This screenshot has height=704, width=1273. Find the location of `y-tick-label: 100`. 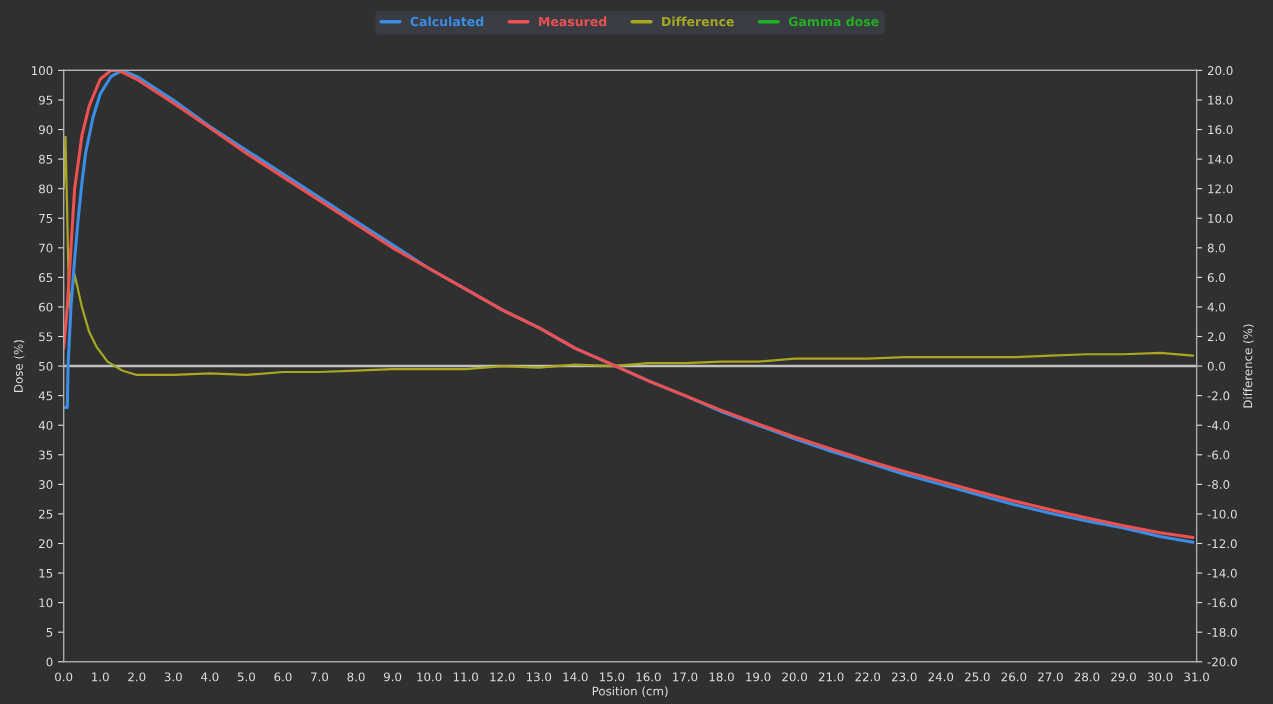

y-tick-label: 100 is located at coordinates (42, 71).